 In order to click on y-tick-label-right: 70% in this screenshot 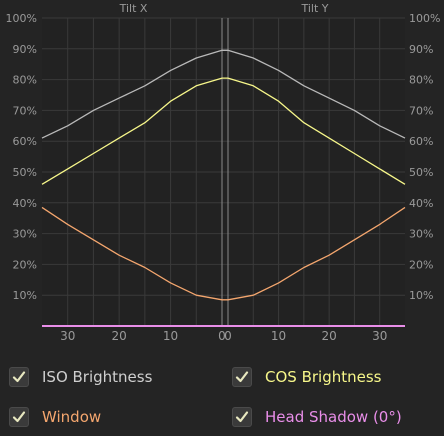, I will do `click(421, 110)`.